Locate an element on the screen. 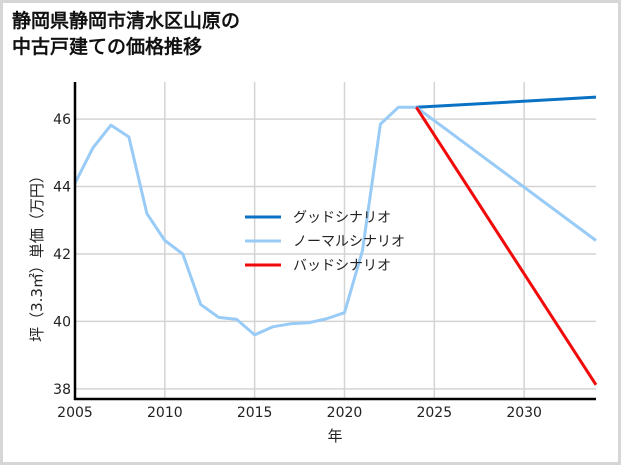 This screenshot has height=465, width=621. legend-label: バッドシナリオ is located at coordinates (342, 266).